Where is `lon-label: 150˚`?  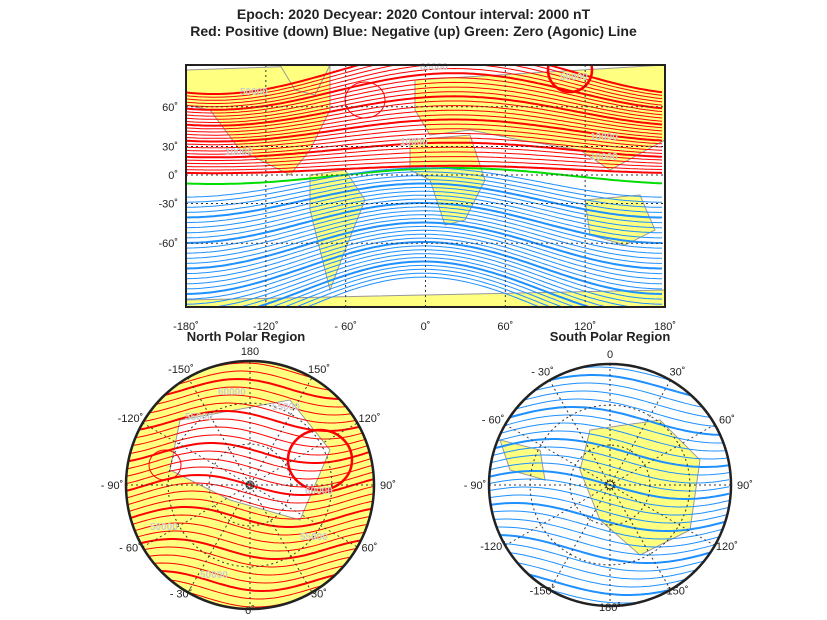
lon-label: 150˚ is located at coordinates (319, 370).